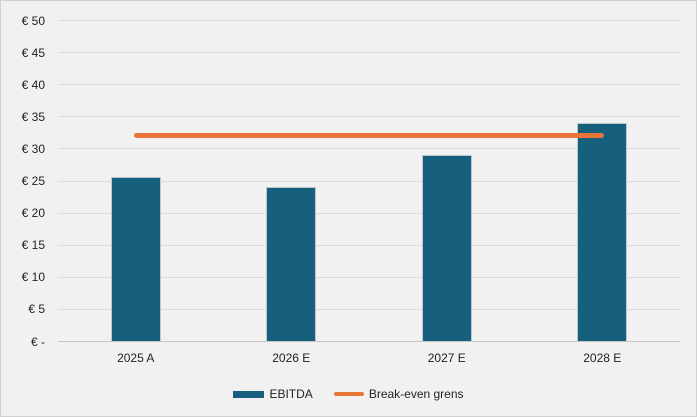 This screenshot has height=417, width=697. What do you see at coordinates (33, 116) in the screenshot?
I see `y-tick-label-35: € 35` at bounding box center [33, 116].